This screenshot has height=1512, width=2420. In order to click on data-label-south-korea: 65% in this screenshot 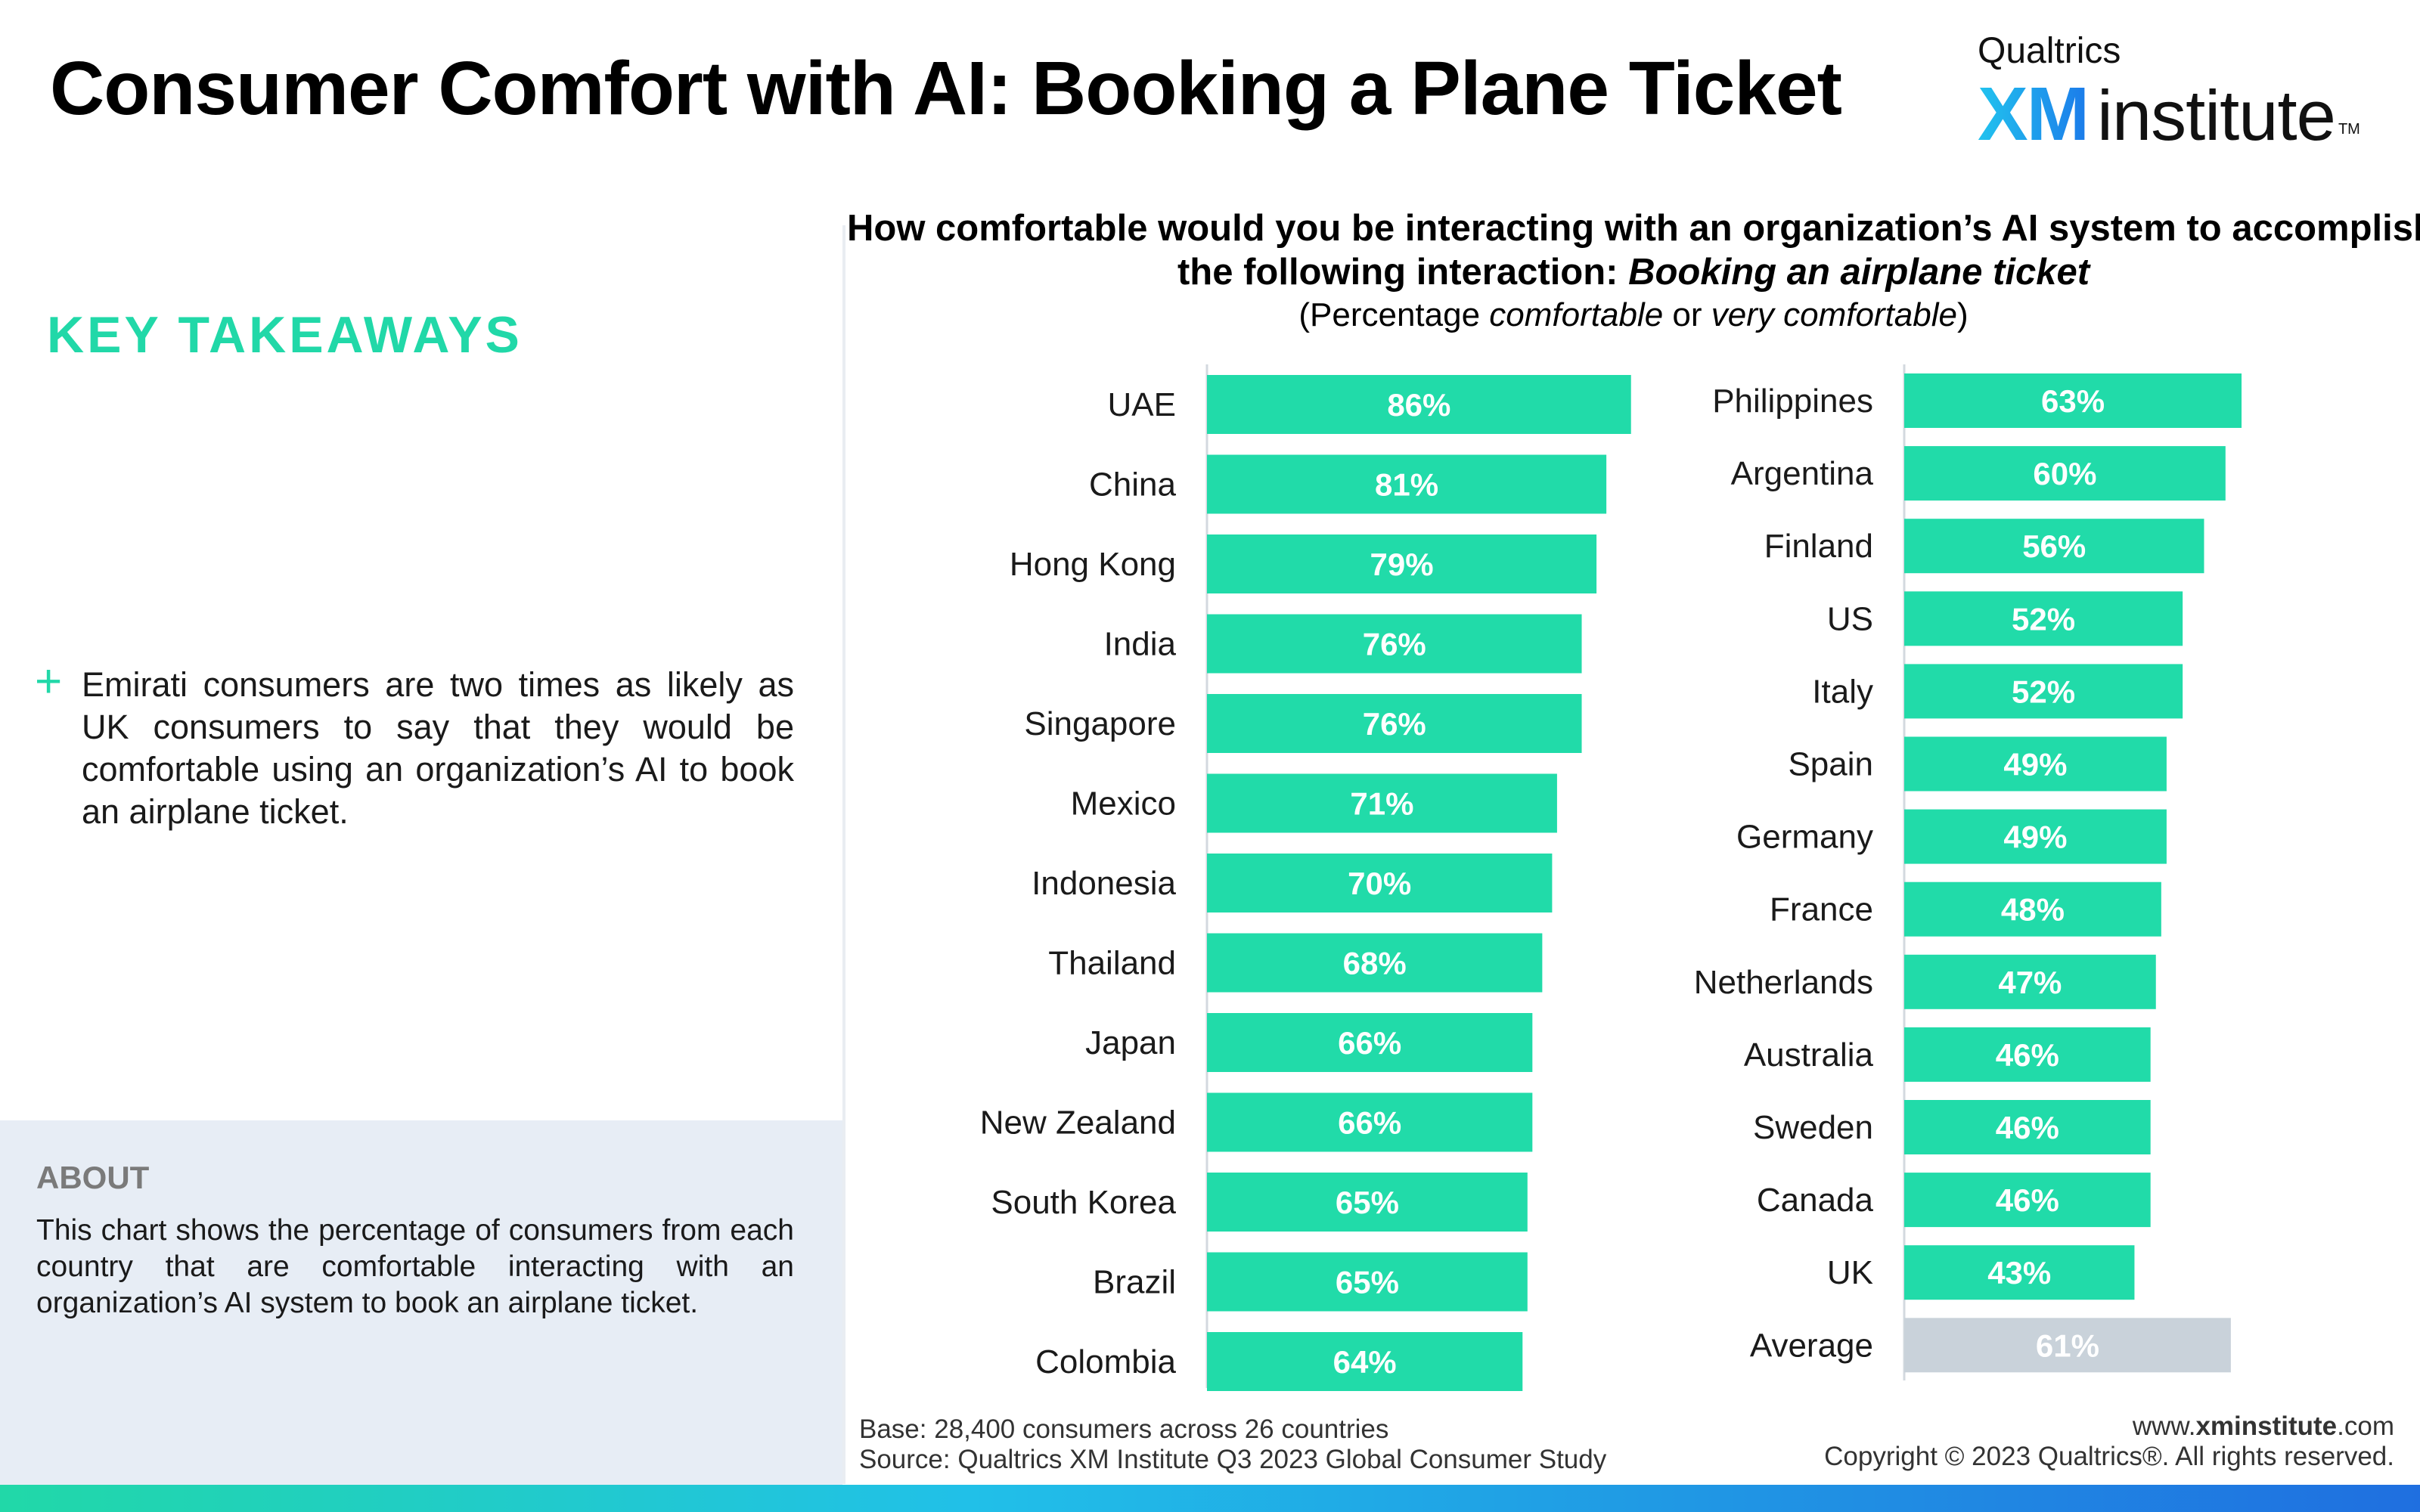, I will do `click(1367, 1202)`.